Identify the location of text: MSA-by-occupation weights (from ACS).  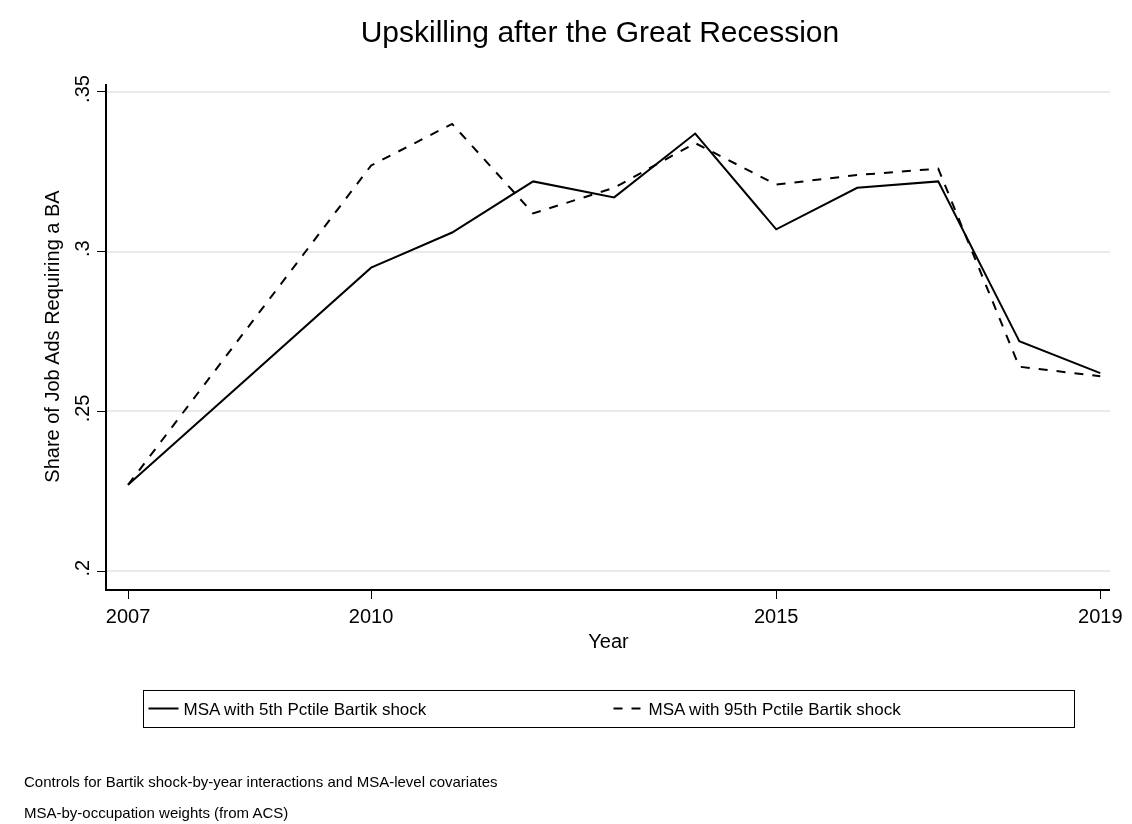
(156, 812).